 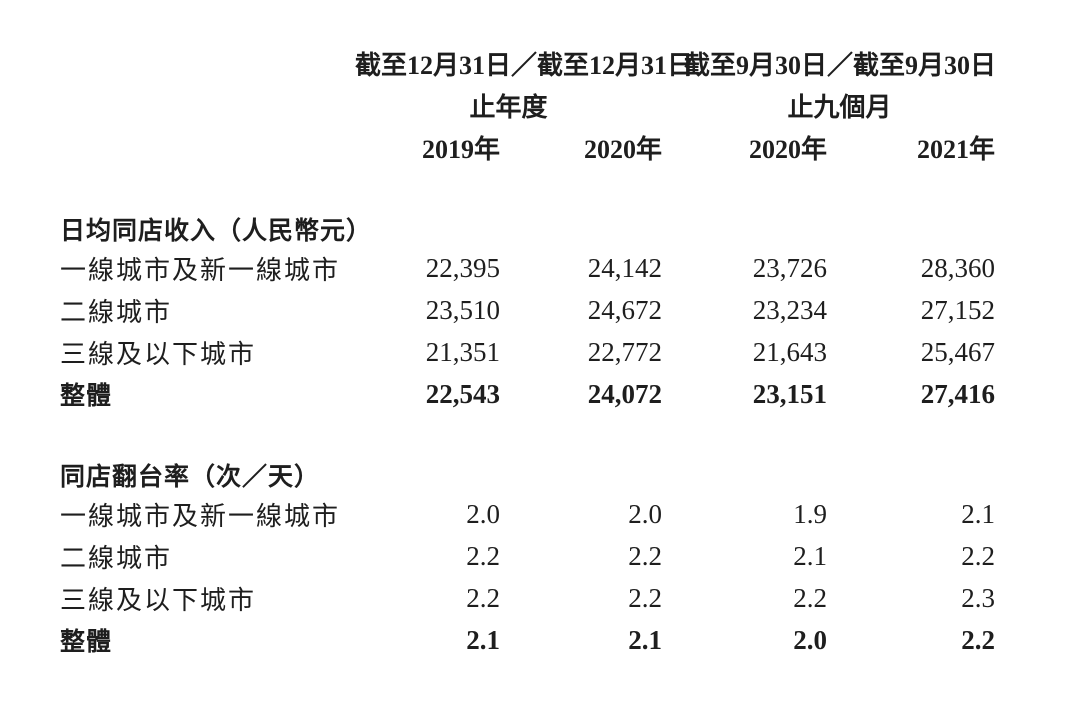 I want to click on table-row: 二線城市 2.2 2.2 2.1 2.2, so click(x=527, y=556).